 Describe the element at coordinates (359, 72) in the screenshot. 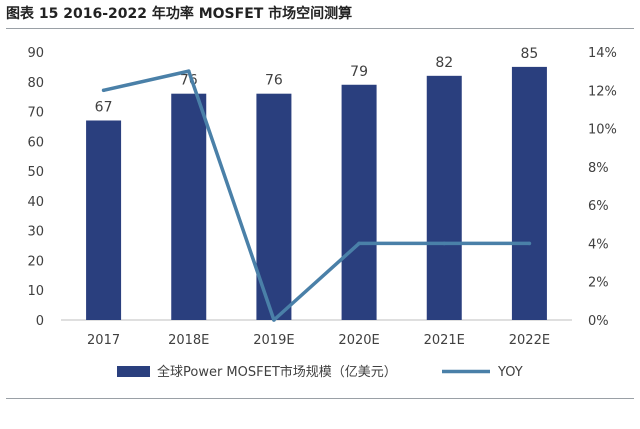

I see `data-label: 79` at that location.